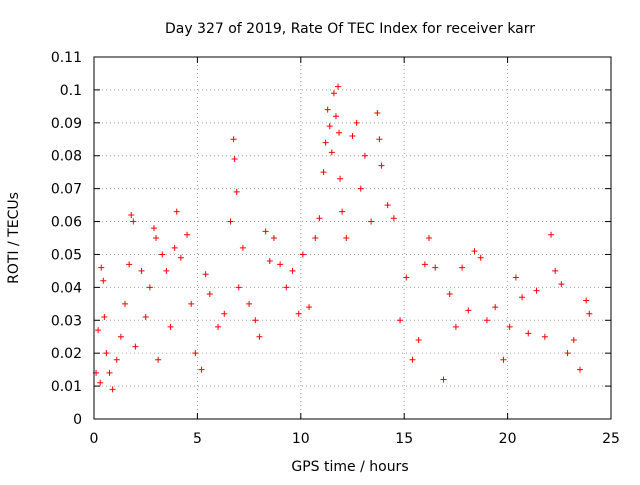  I want to click on y-tick-label: 0, so click(77, 420).